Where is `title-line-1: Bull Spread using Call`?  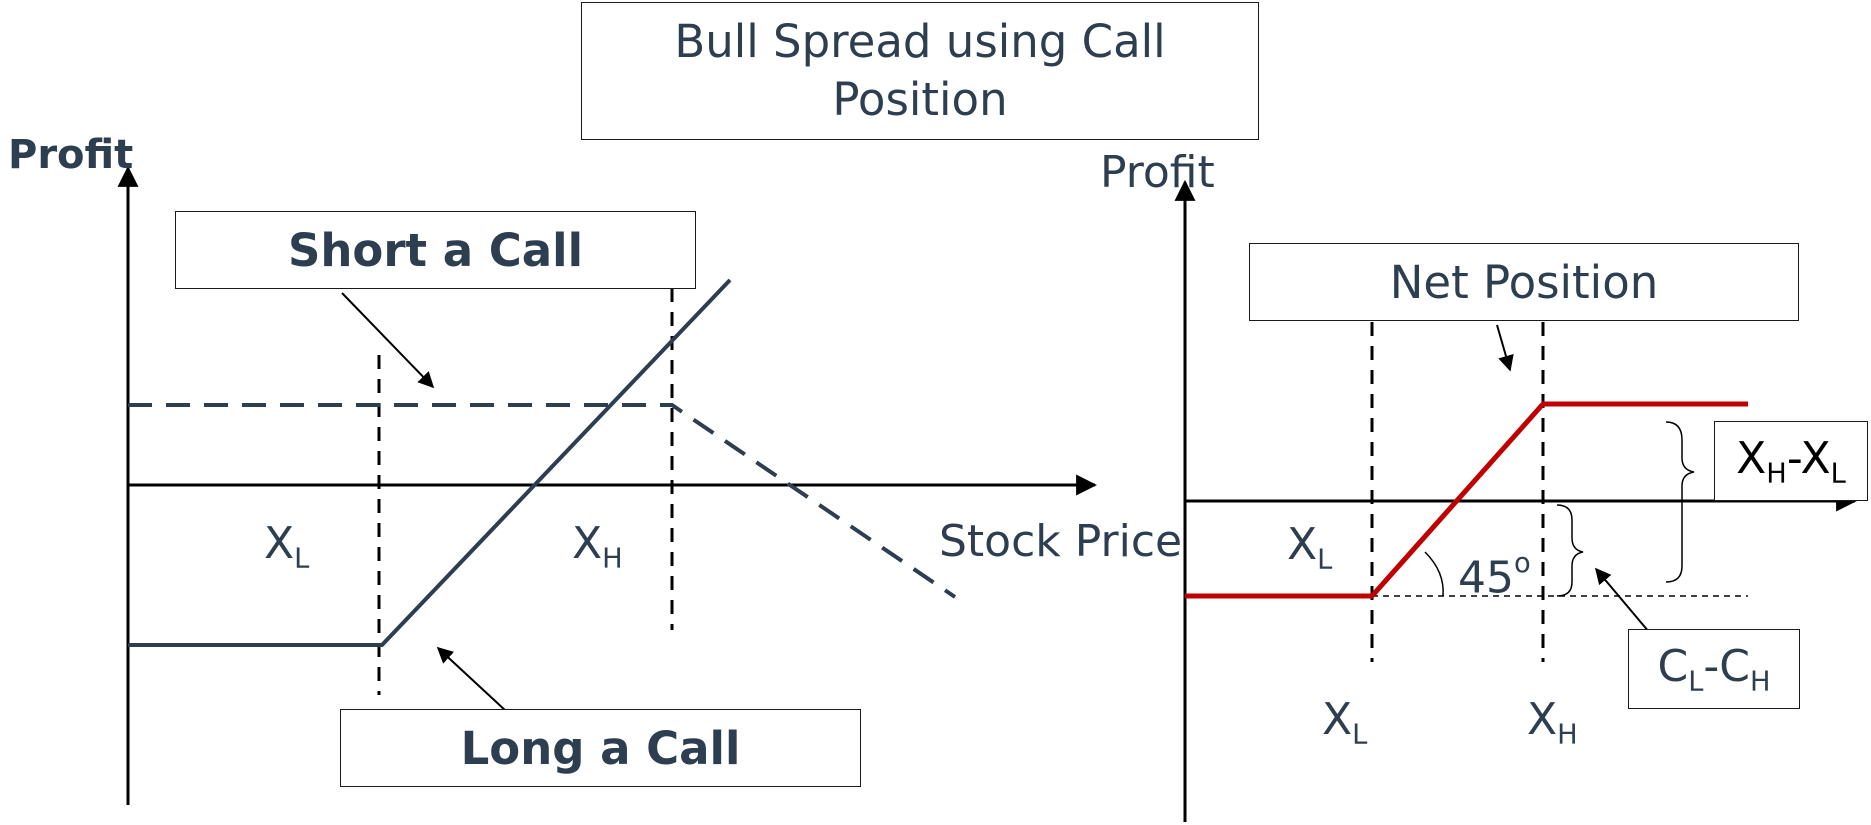
title-line-1: Bull Spread using Call is located at coordinates (920, 42).